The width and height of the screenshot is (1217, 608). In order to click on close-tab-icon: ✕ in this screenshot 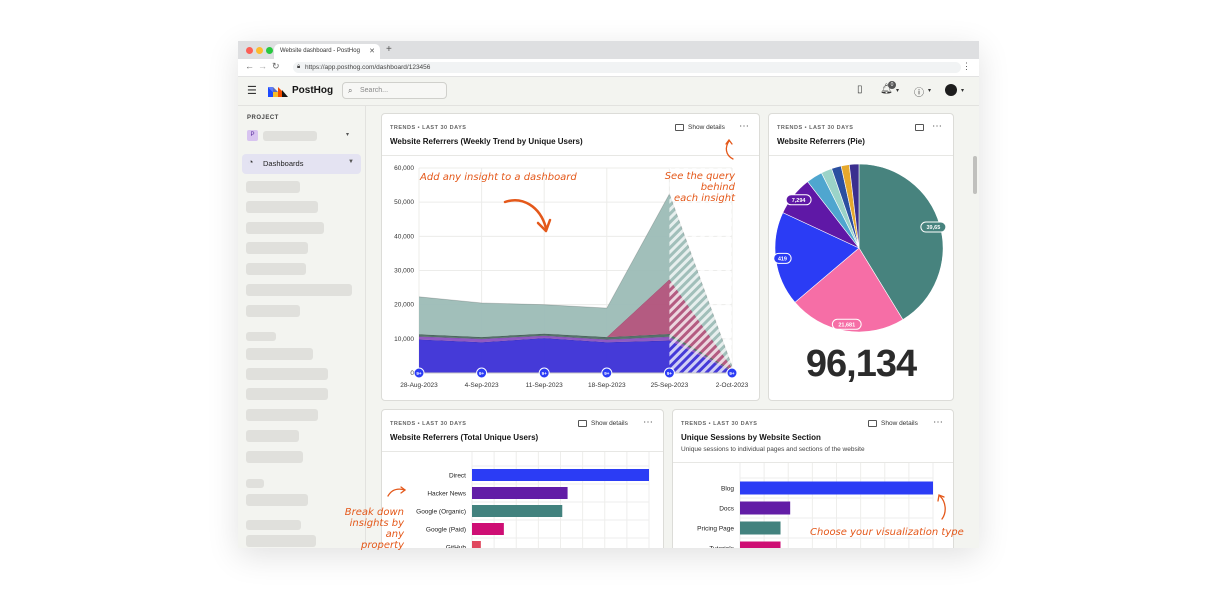, I will do `click(372, 51)`.